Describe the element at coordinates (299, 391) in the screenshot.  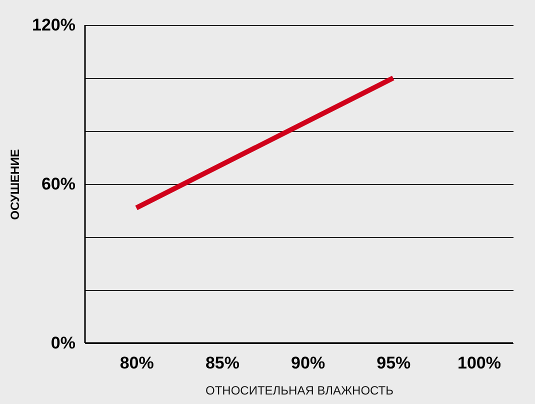
I see `x-axis-title: ОТНОСИТЕЛЬНАЯ ВЛАЖНОСТЬ` at that location.